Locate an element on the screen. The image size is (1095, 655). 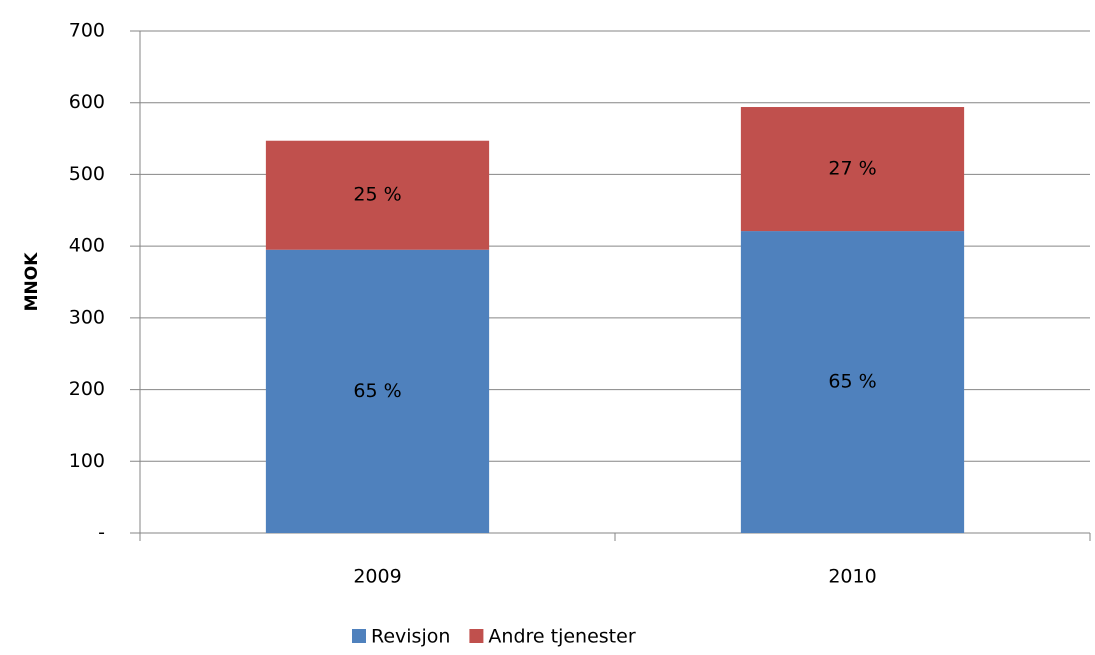
legend-label: Revisjon is located at coordinates (410, 637).